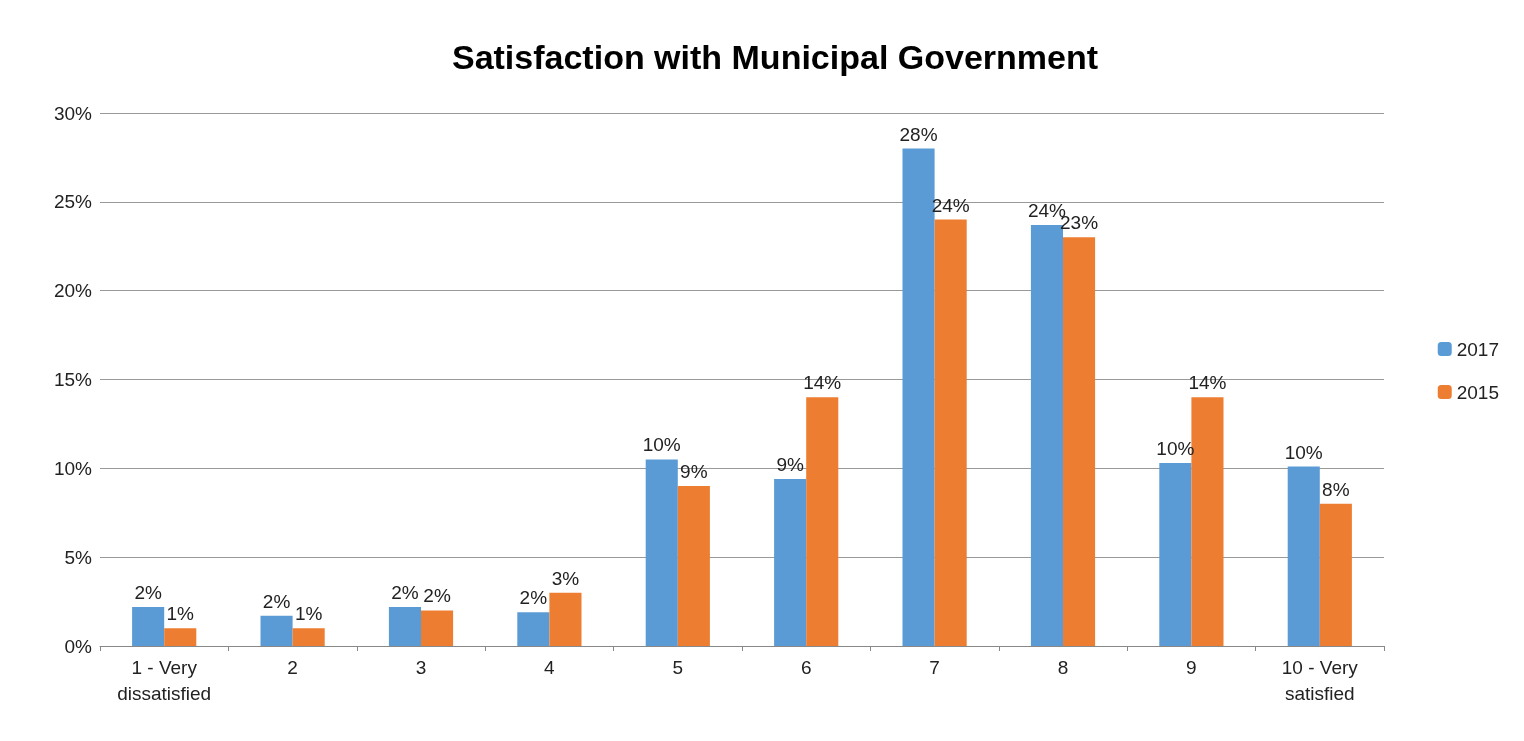 The image size is (1524, 741). Describe the element at coordinates (78, 557) in the screenshot. I see `y-tick-label: 5%` at that location.